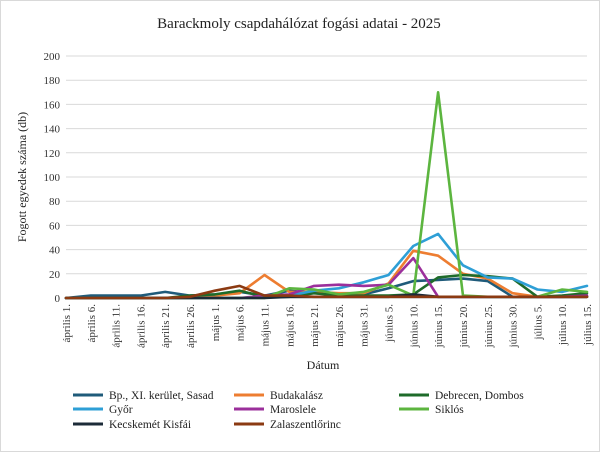 The height and width of the screenshot is (453, 600). I want to click on x-tick-label: július 10., so click(563, 325).